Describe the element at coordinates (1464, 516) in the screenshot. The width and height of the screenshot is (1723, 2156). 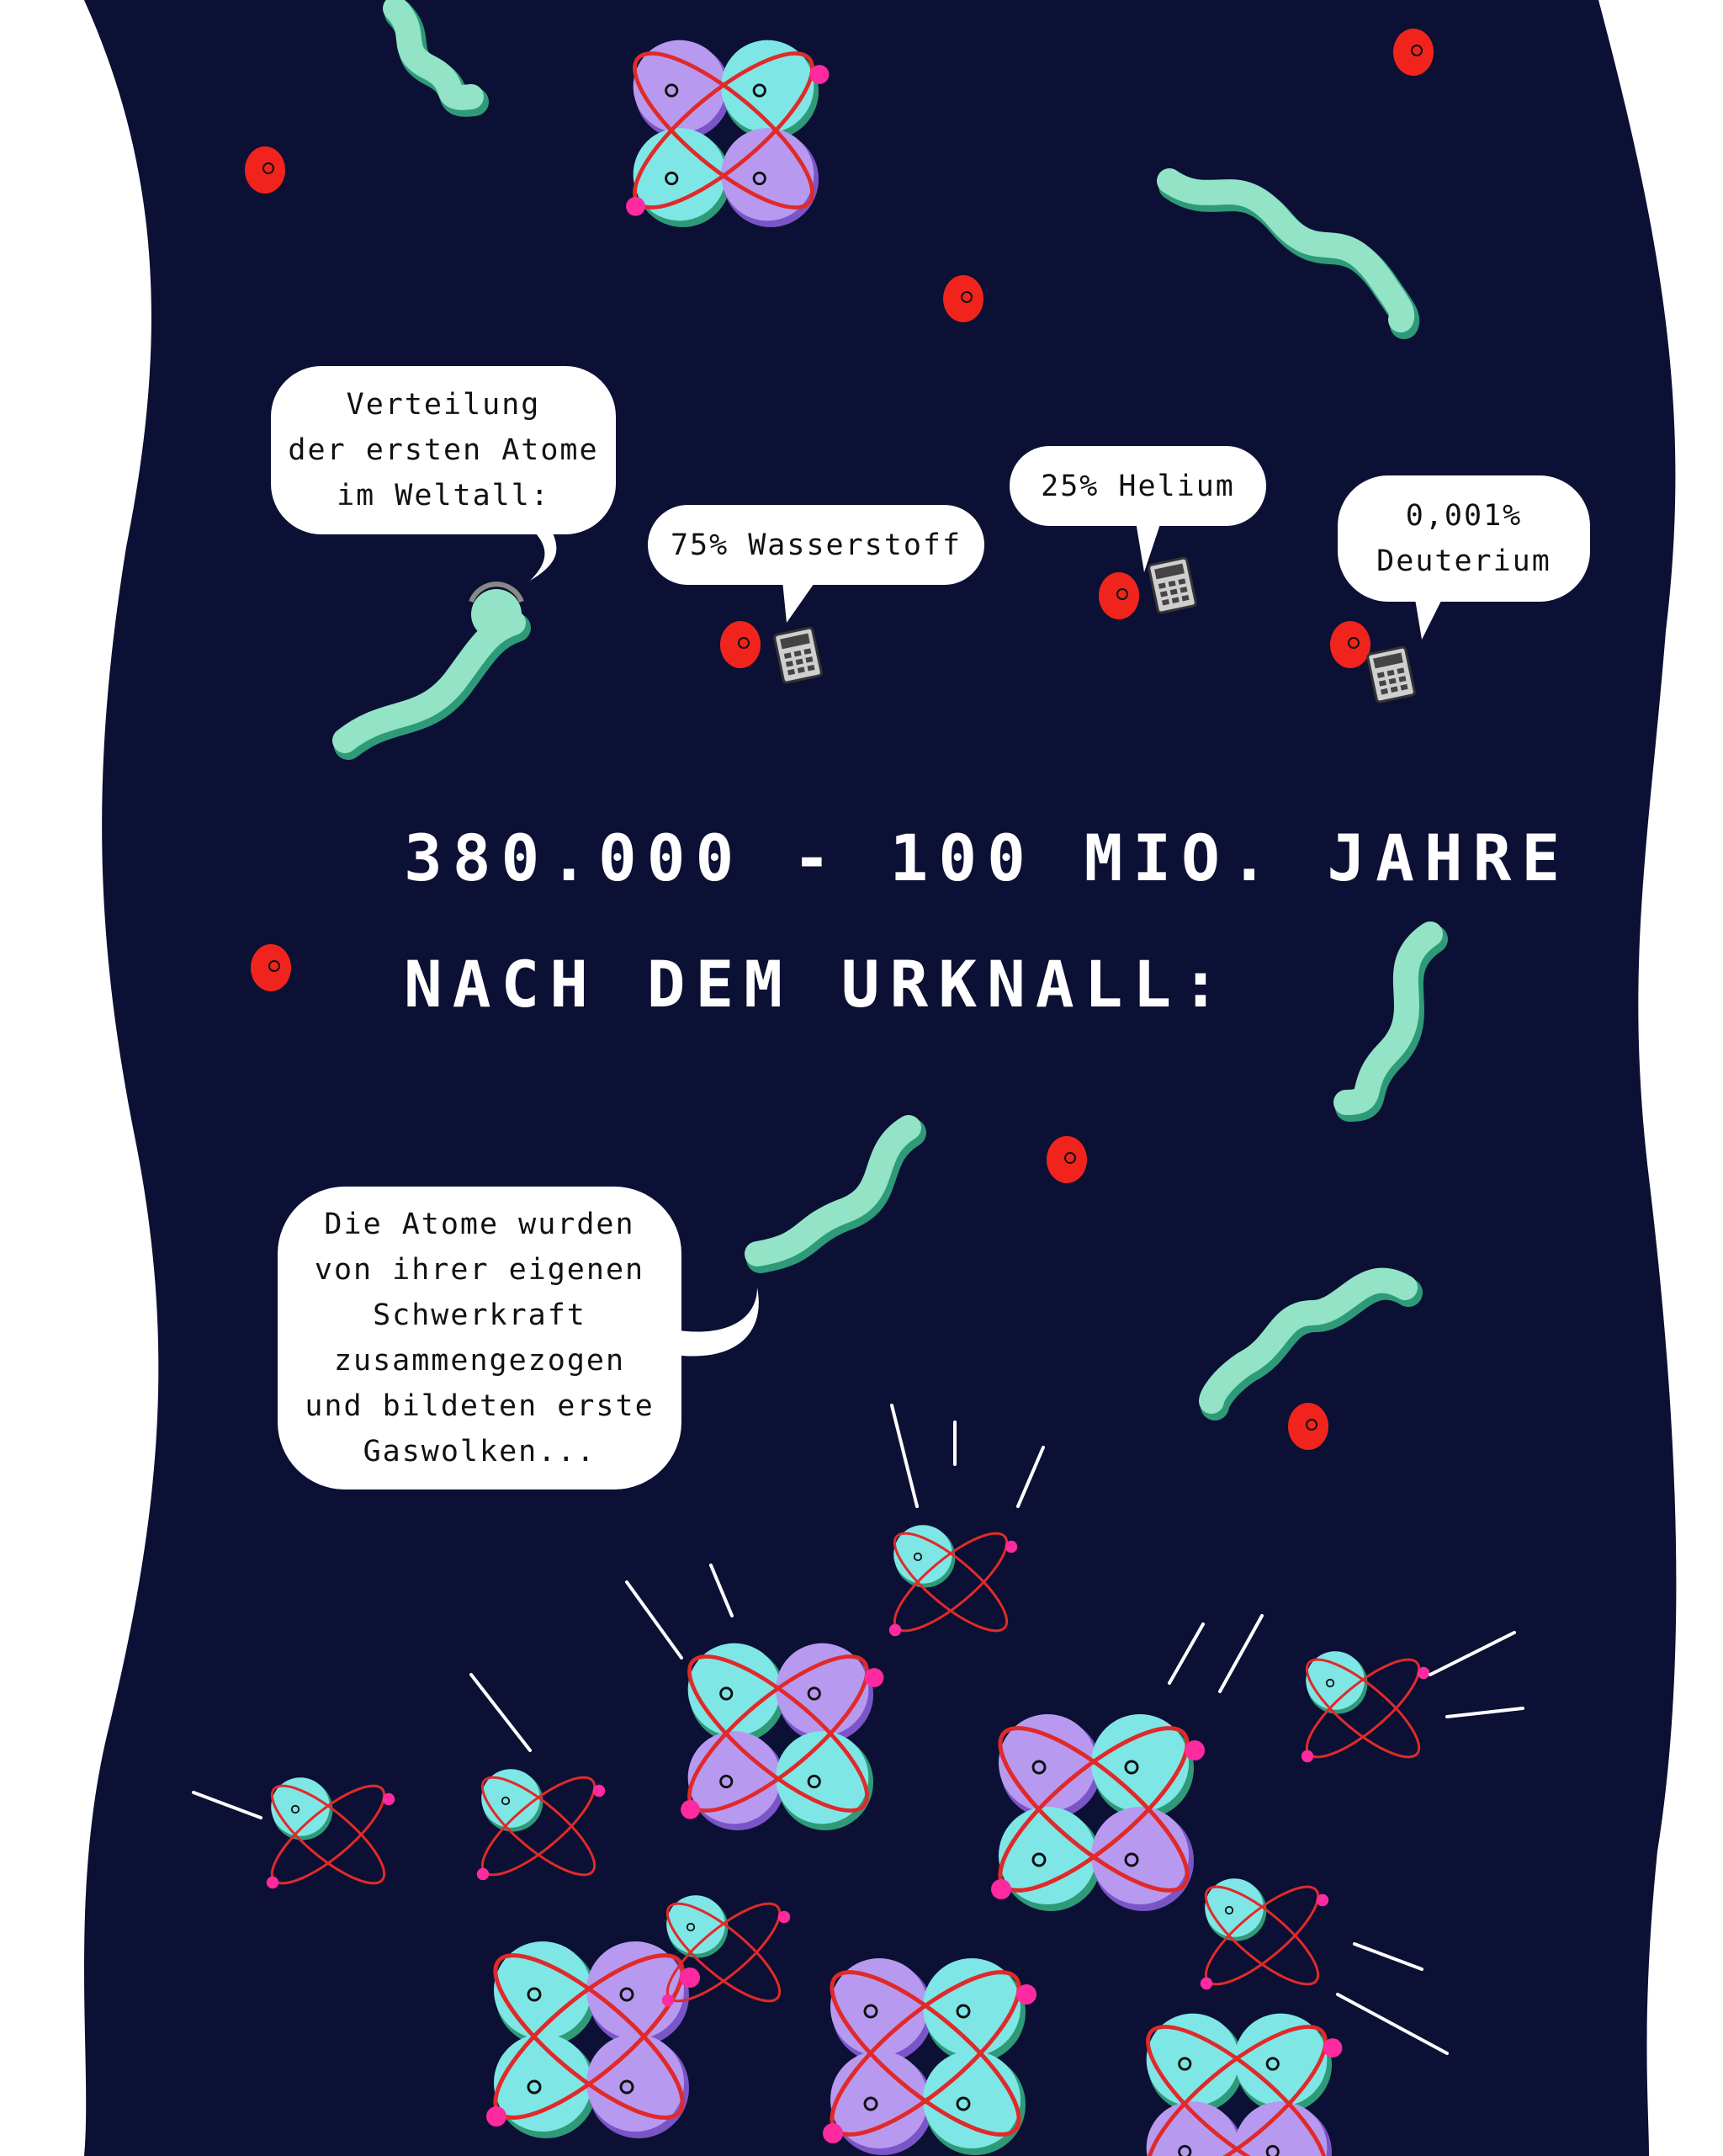
I see `bubble-deuterium-line-1: 0,001%` at that location.